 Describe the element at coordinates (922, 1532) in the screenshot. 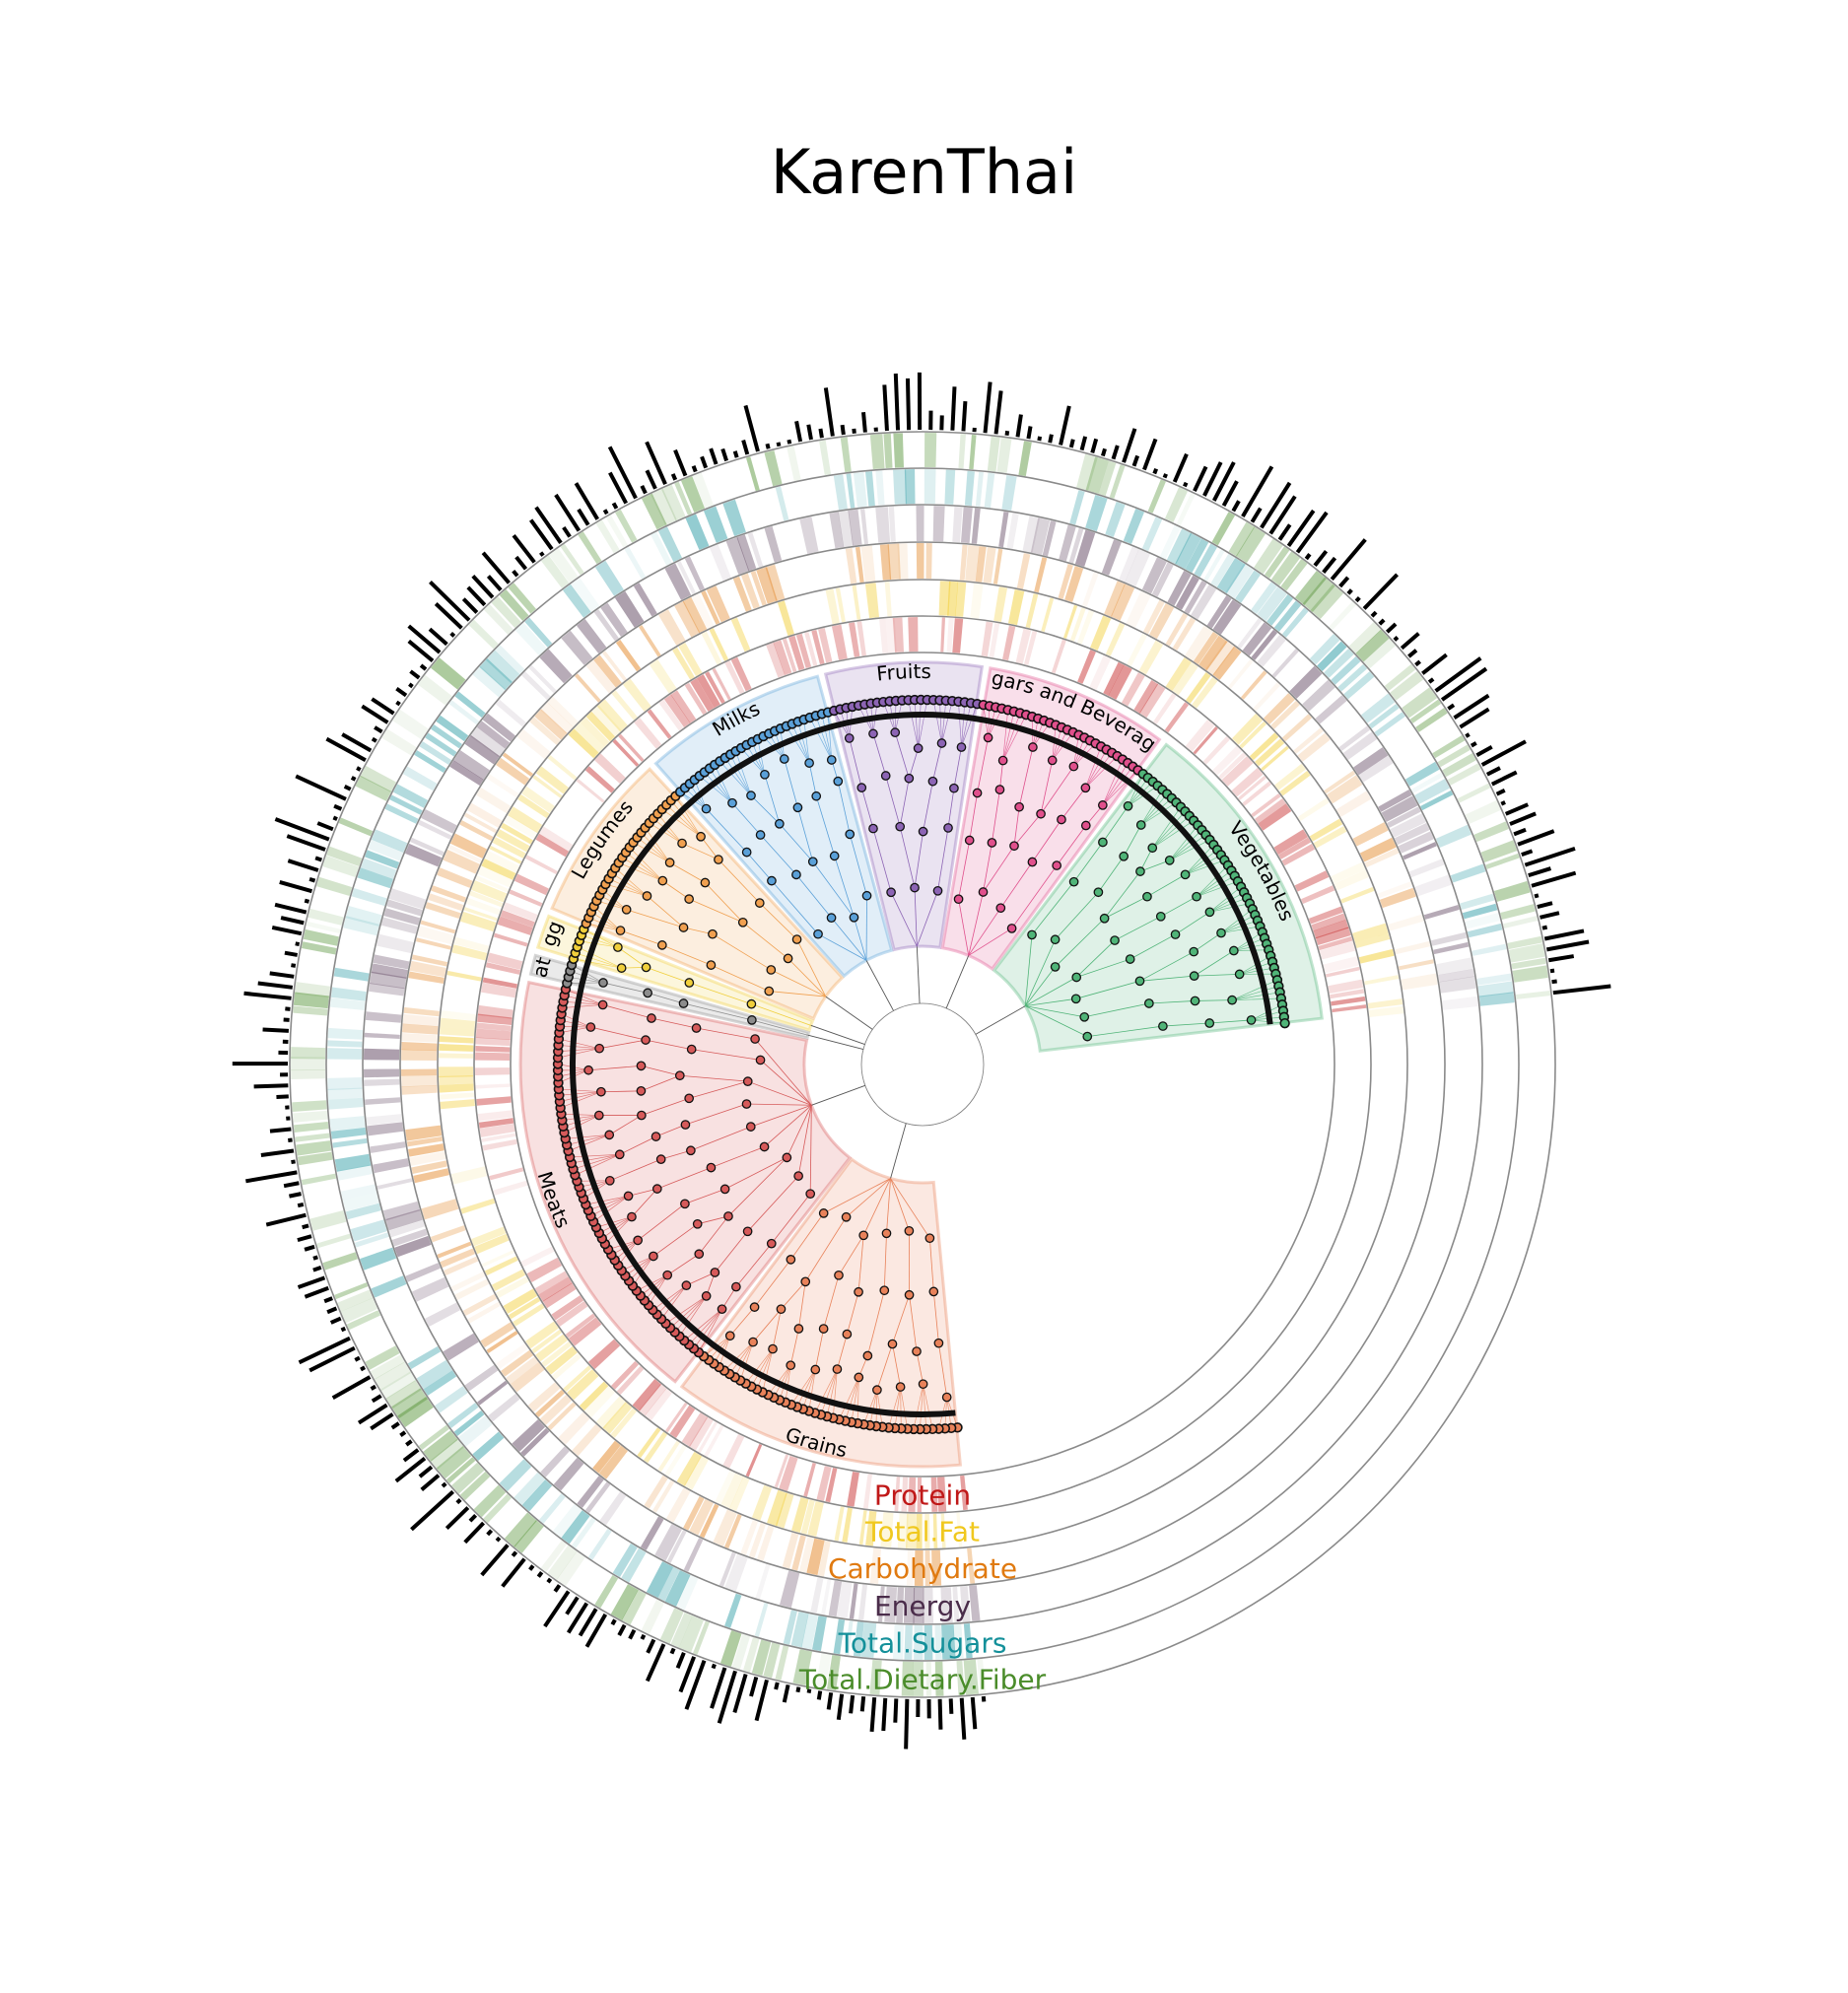

I see `ring-label-total-fat: Total.Fat` at that location.